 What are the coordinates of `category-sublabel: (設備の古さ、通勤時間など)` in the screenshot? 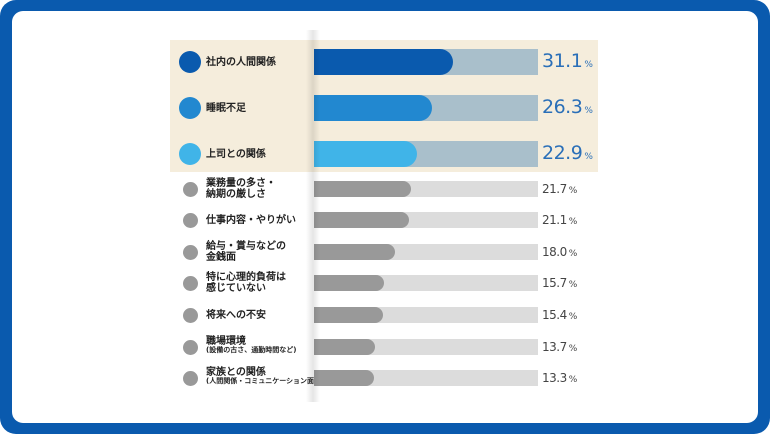 It's located at (251, 350).